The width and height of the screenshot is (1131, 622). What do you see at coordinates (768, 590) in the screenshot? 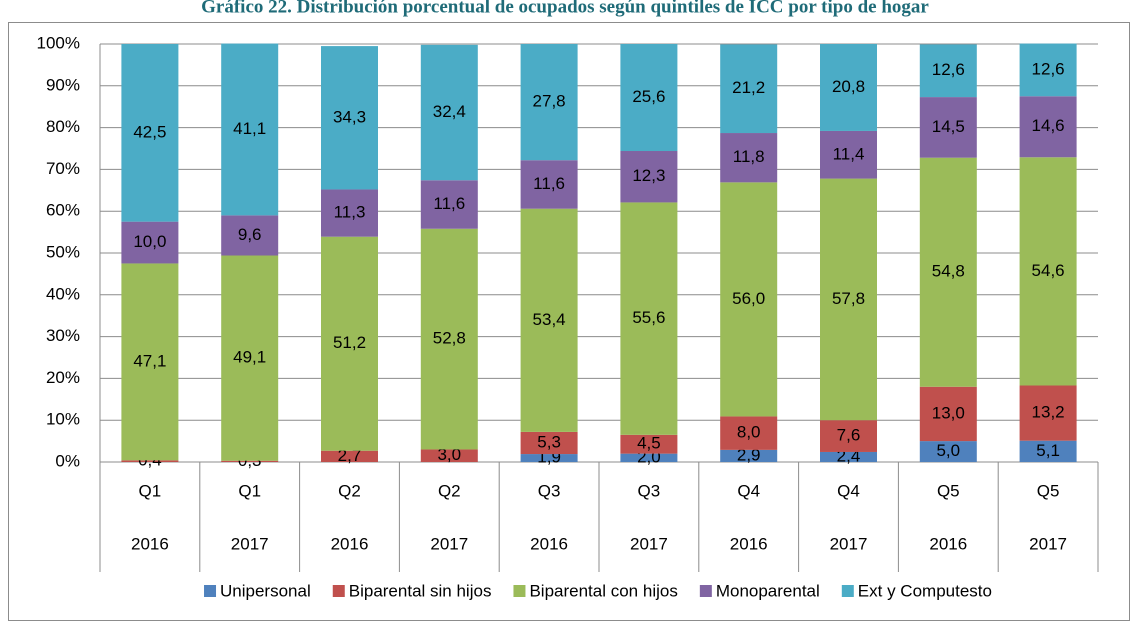
I see `legend-label: Monoparental` at bounding box center [768, 590].